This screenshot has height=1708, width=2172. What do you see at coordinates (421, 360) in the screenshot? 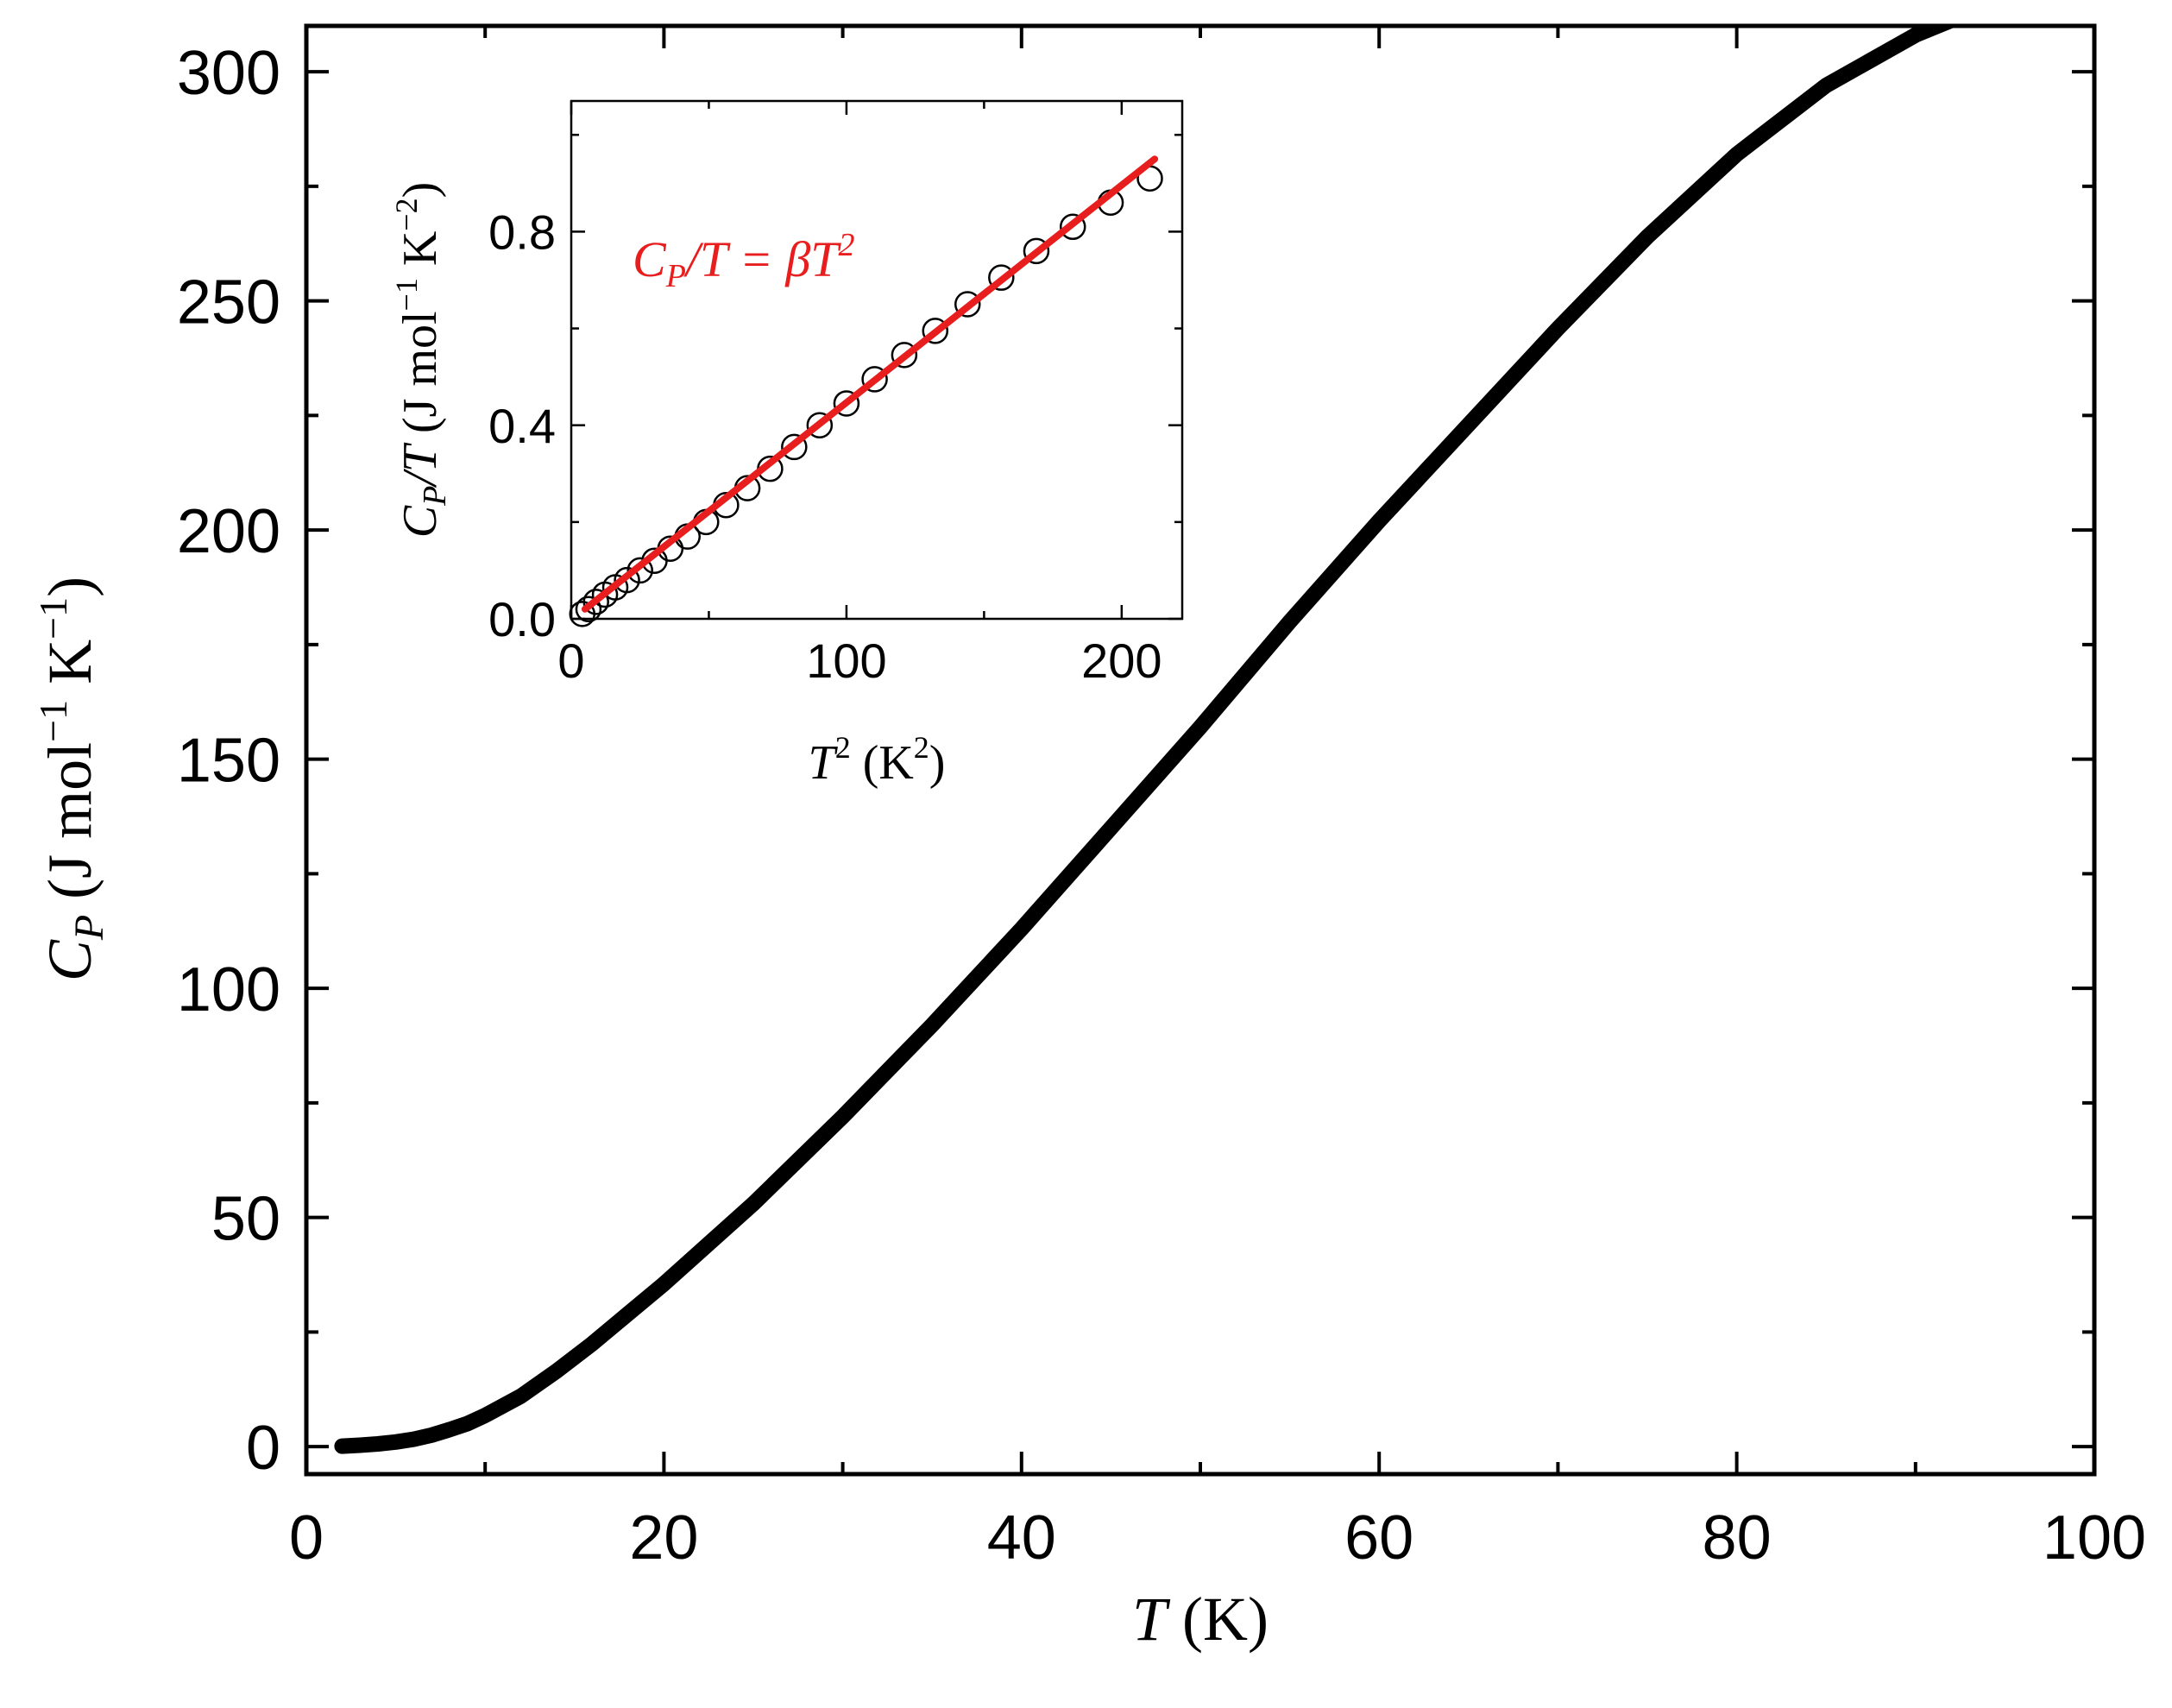
I see `inset-y-axis-label: CP/T (J mol−1 K−2)` at bounding box center [421, 360].